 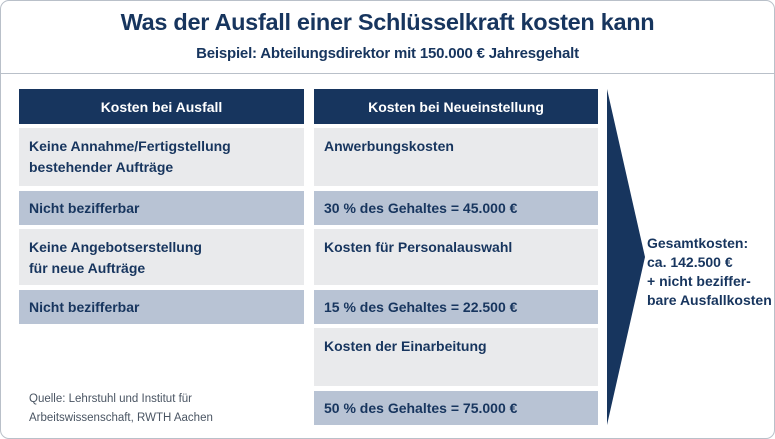 What do you see at coordinates (418, 247) in the screenshot?
I see `right-row-3-label: Kosten für Personalauswahl` at bounding box center [418, 247].